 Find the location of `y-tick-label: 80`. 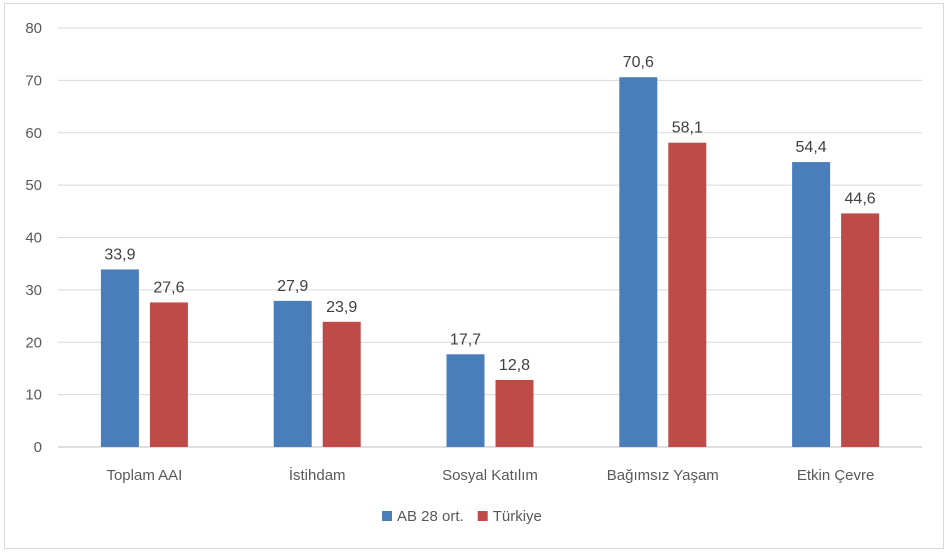

y-tick-label: 80 is located at coordinates (33, 28).